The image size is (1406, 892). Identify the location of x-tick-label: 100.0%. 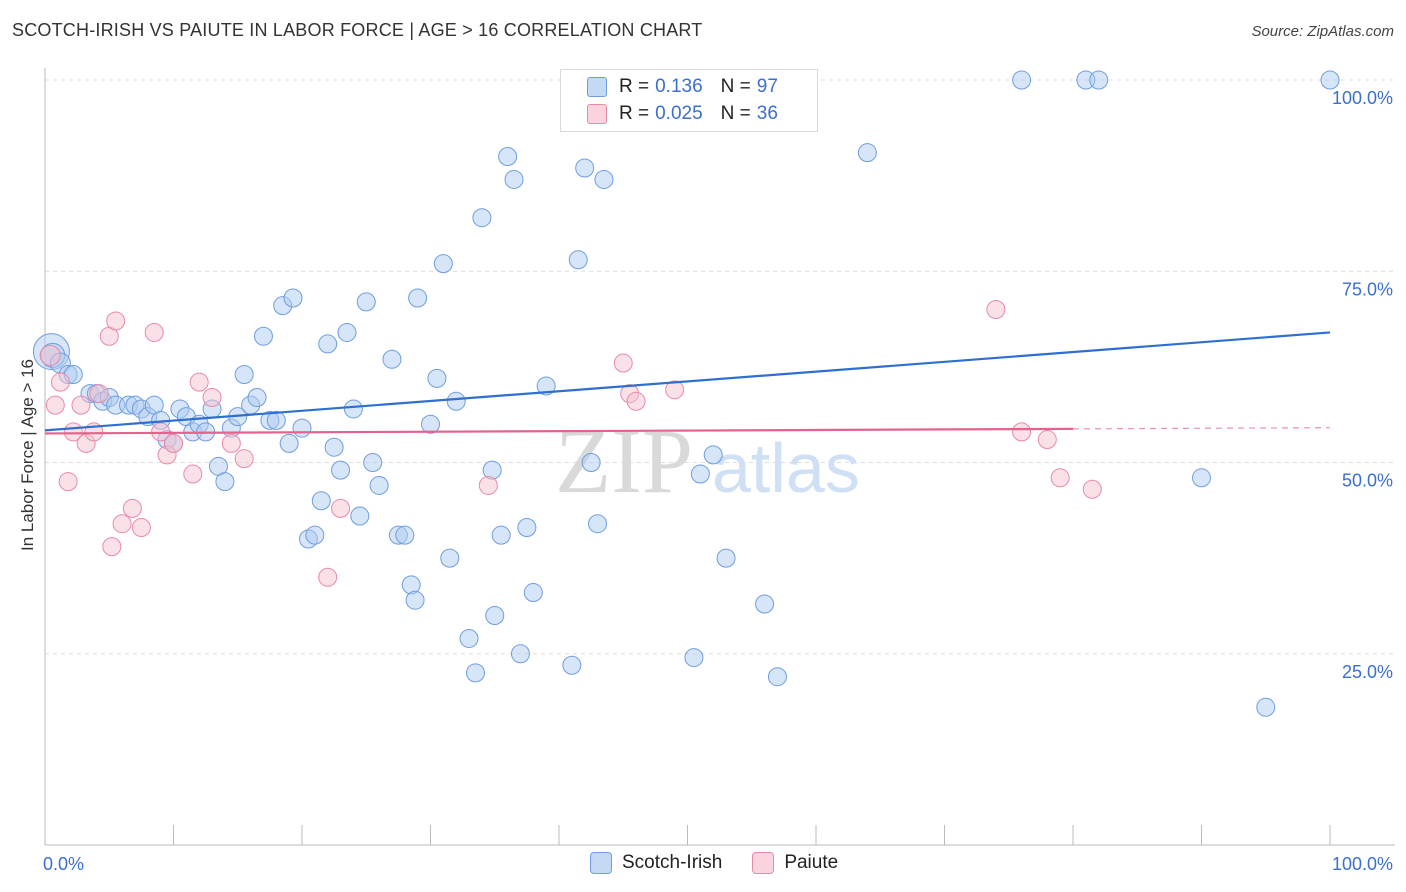
(1362, 864).